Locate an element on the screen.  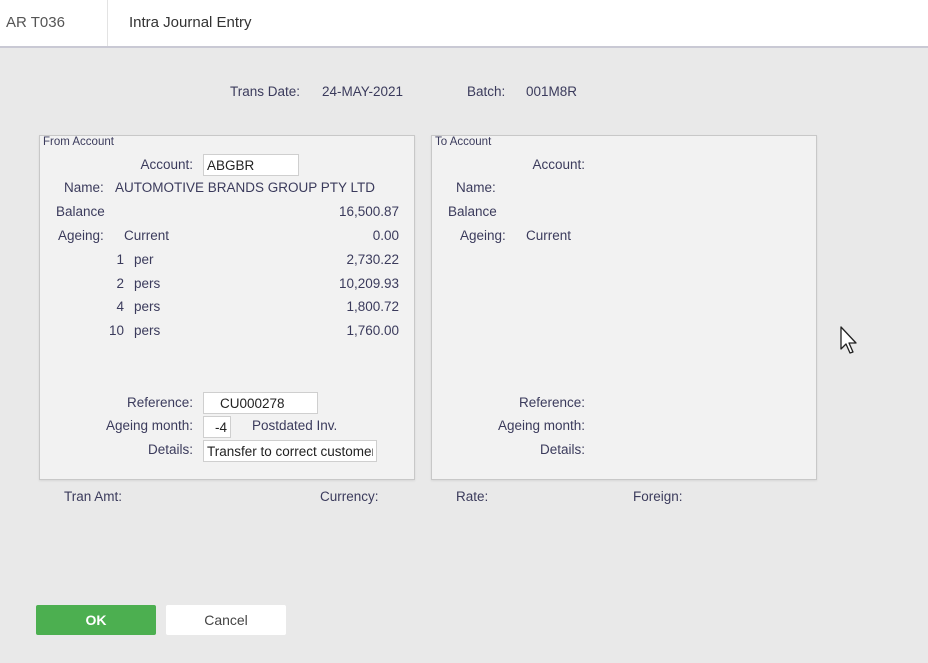
to-reference-label: Reference: is located at coordinates (551, 402).